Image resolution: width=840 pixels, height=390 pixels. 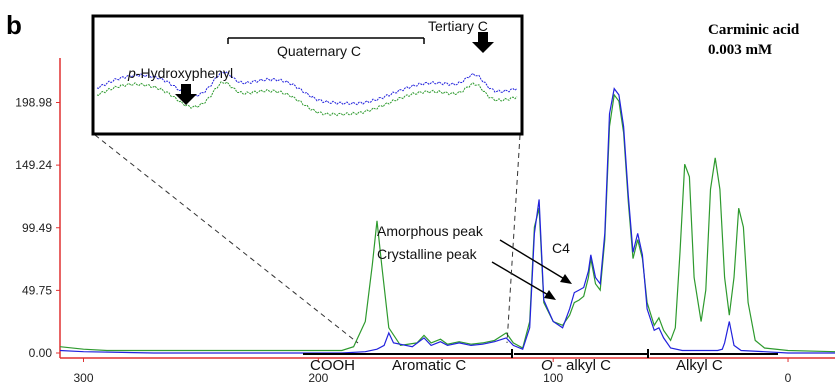 What do you see at coordinates (33, 165) in the screenshot?
I see `y-tick-label: 149.24` at bounding box center [33, 165].